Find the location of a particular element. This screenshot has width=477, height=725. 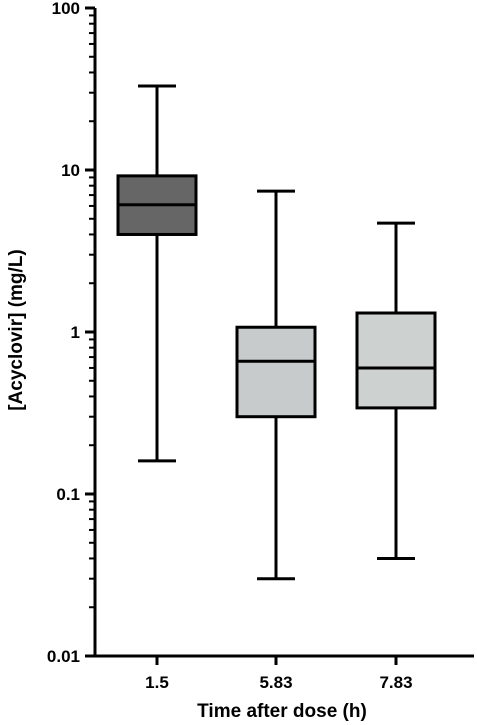

box-1.5 is located at coordinates (157, 273).